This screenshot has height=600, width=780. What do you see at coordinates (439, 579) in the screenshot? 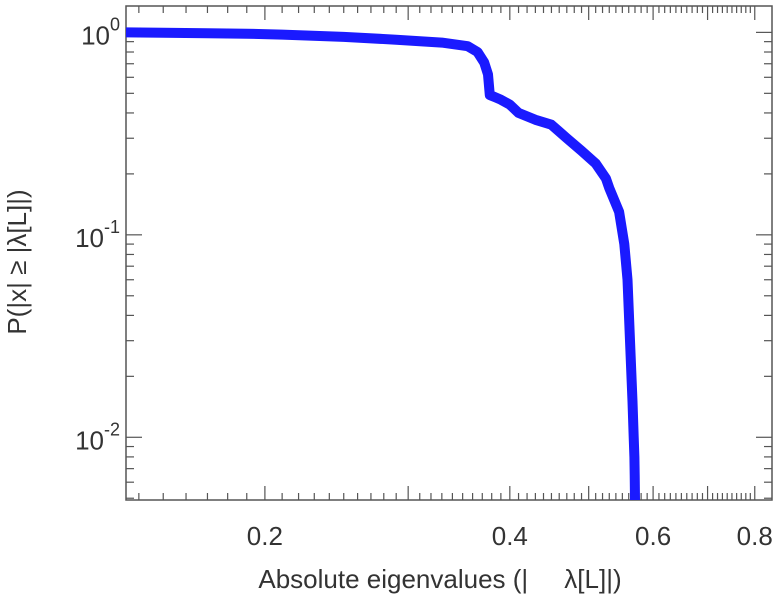
I see `x-axis-label: Absolute eigenvalues (| λ[L]|)` at bounding box center [439, 579].